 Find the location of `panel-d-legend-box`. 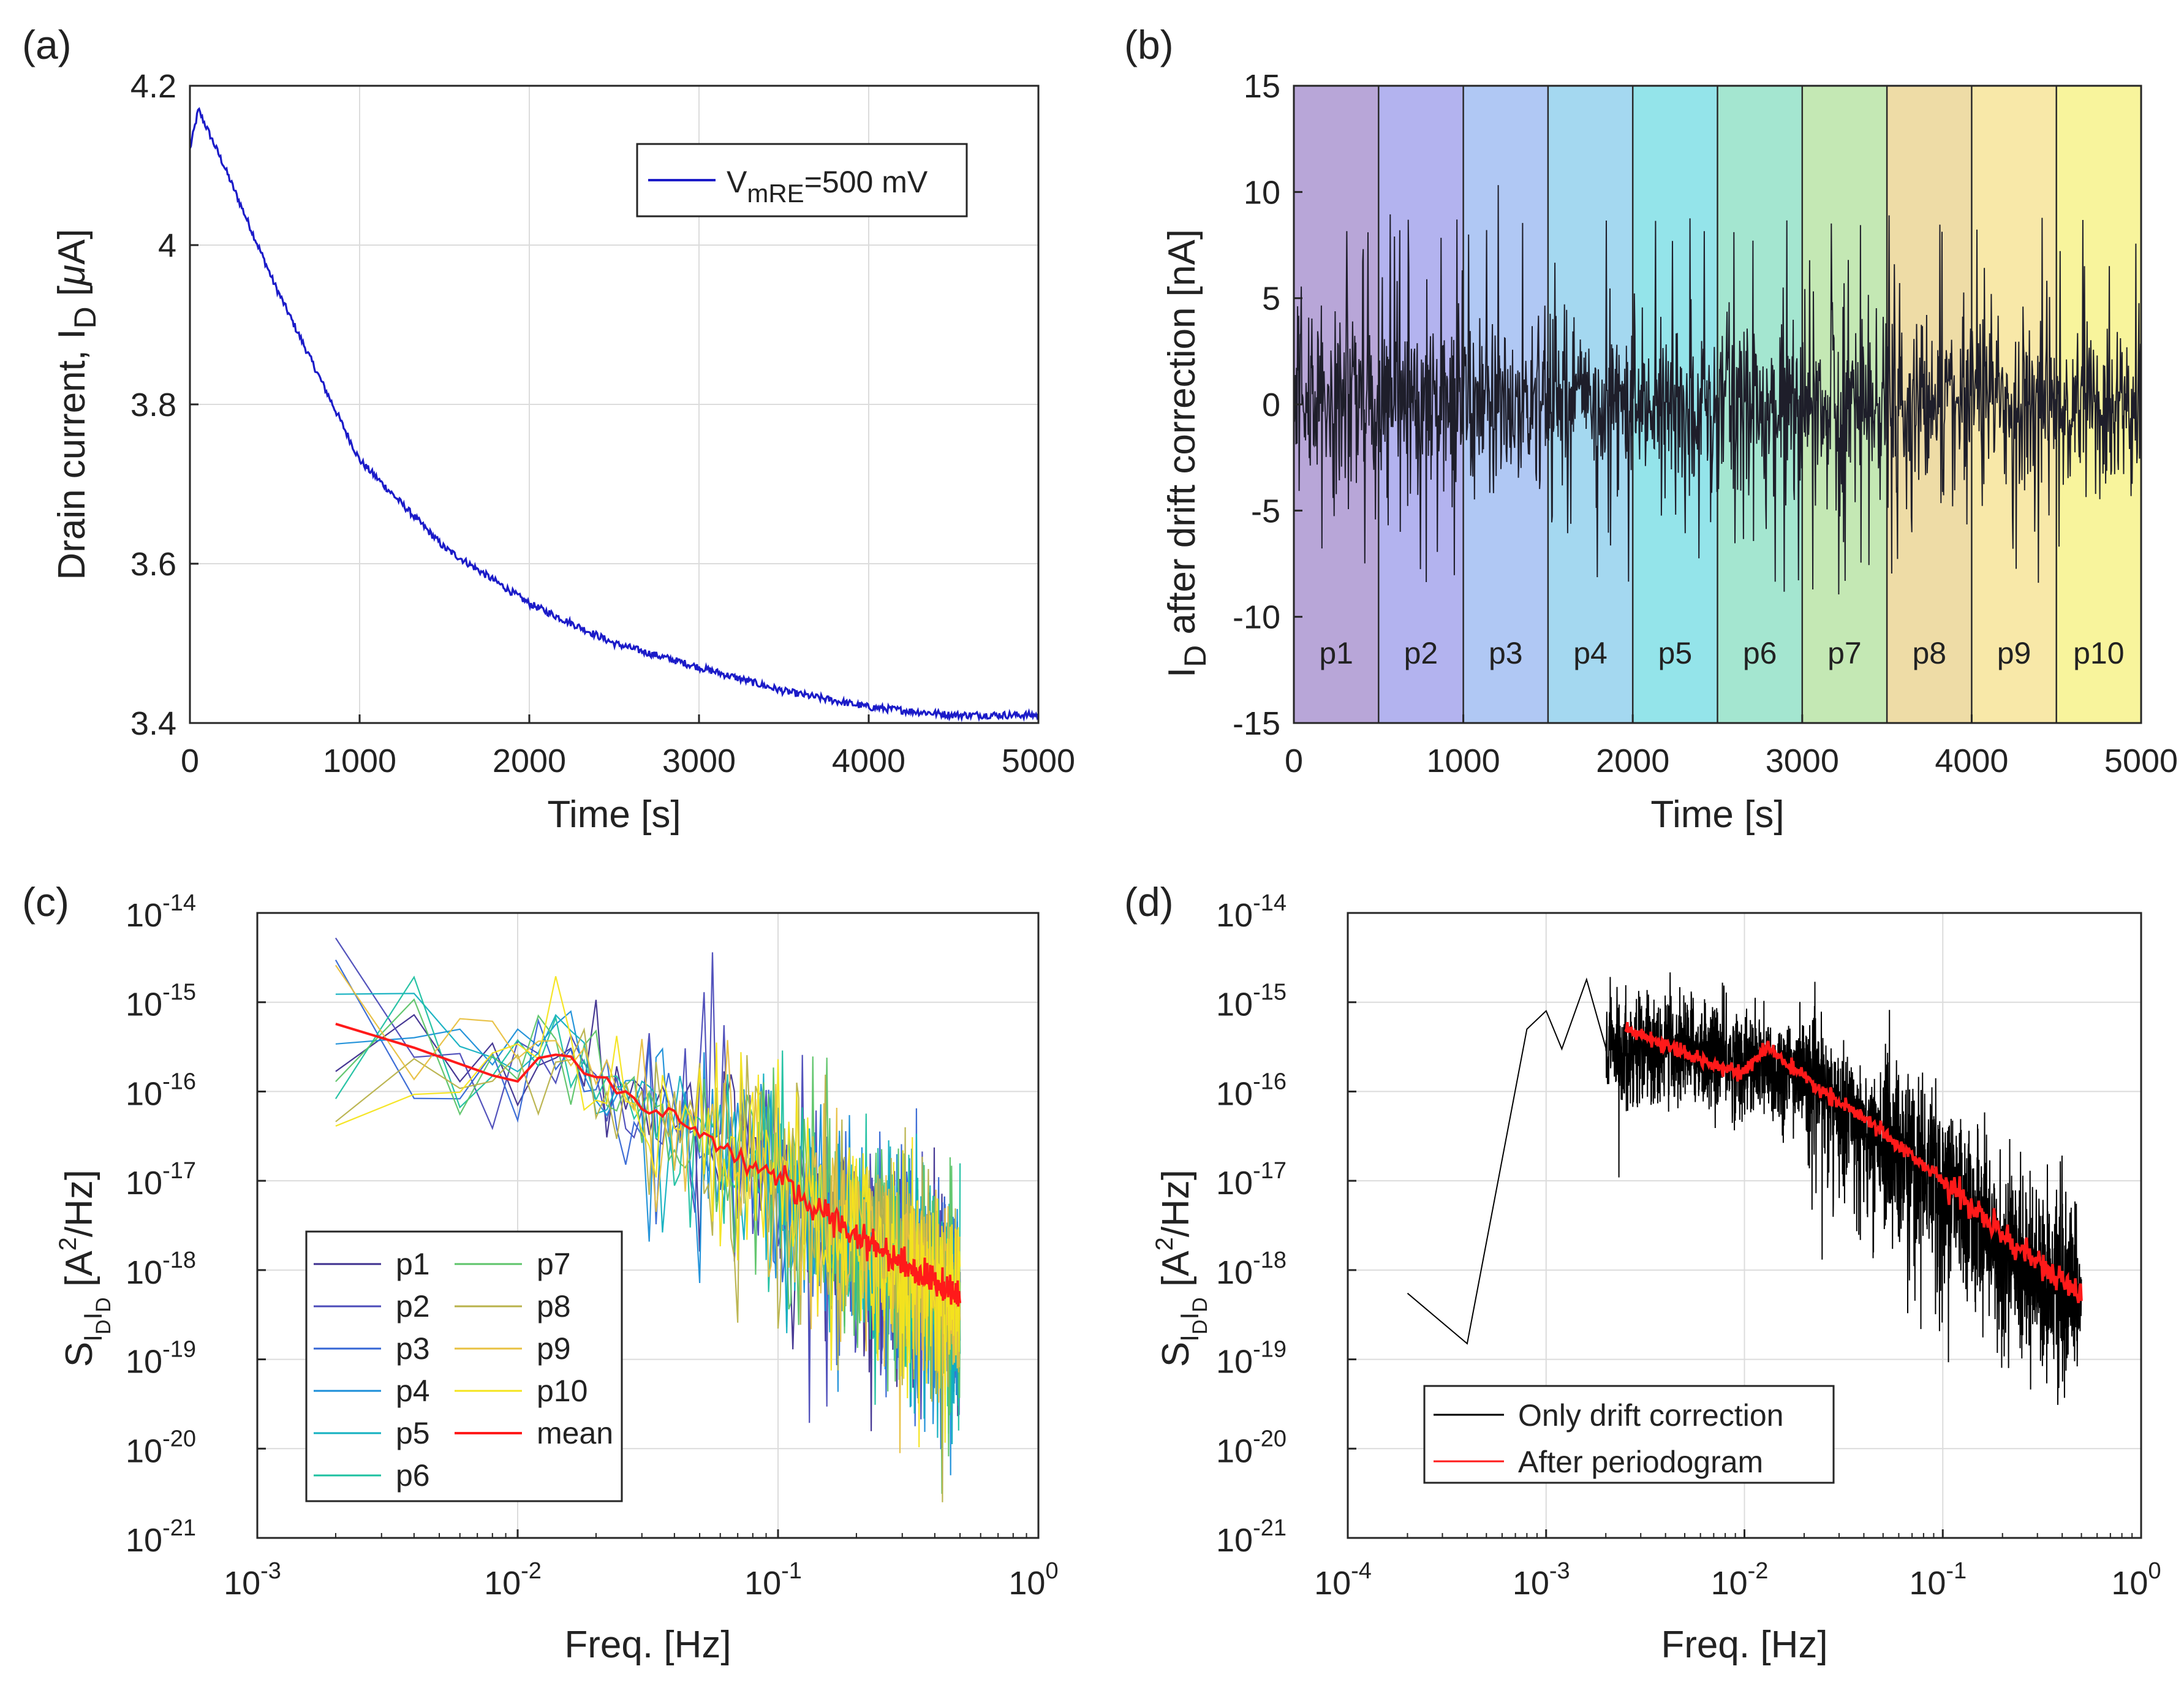

panel-d-legend-box is located at coordinates (1629, 1434).